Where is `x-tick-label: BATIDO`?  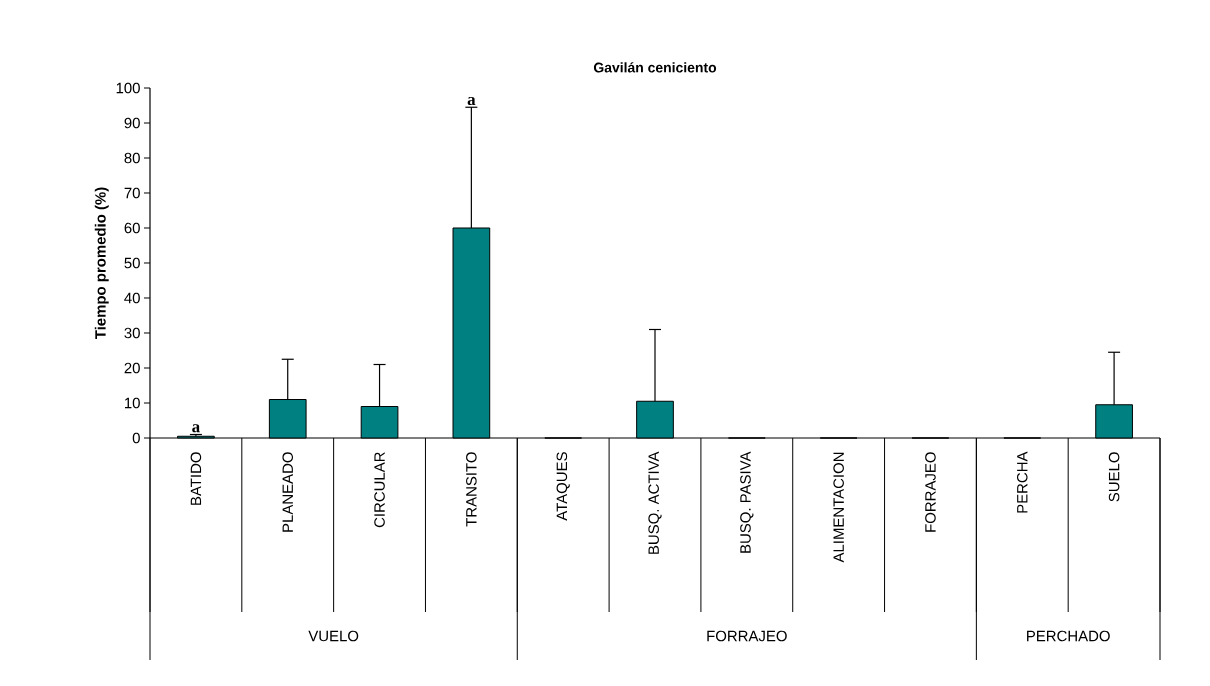 x-tick-label: BATIDO is located at coordinates (196, 478).